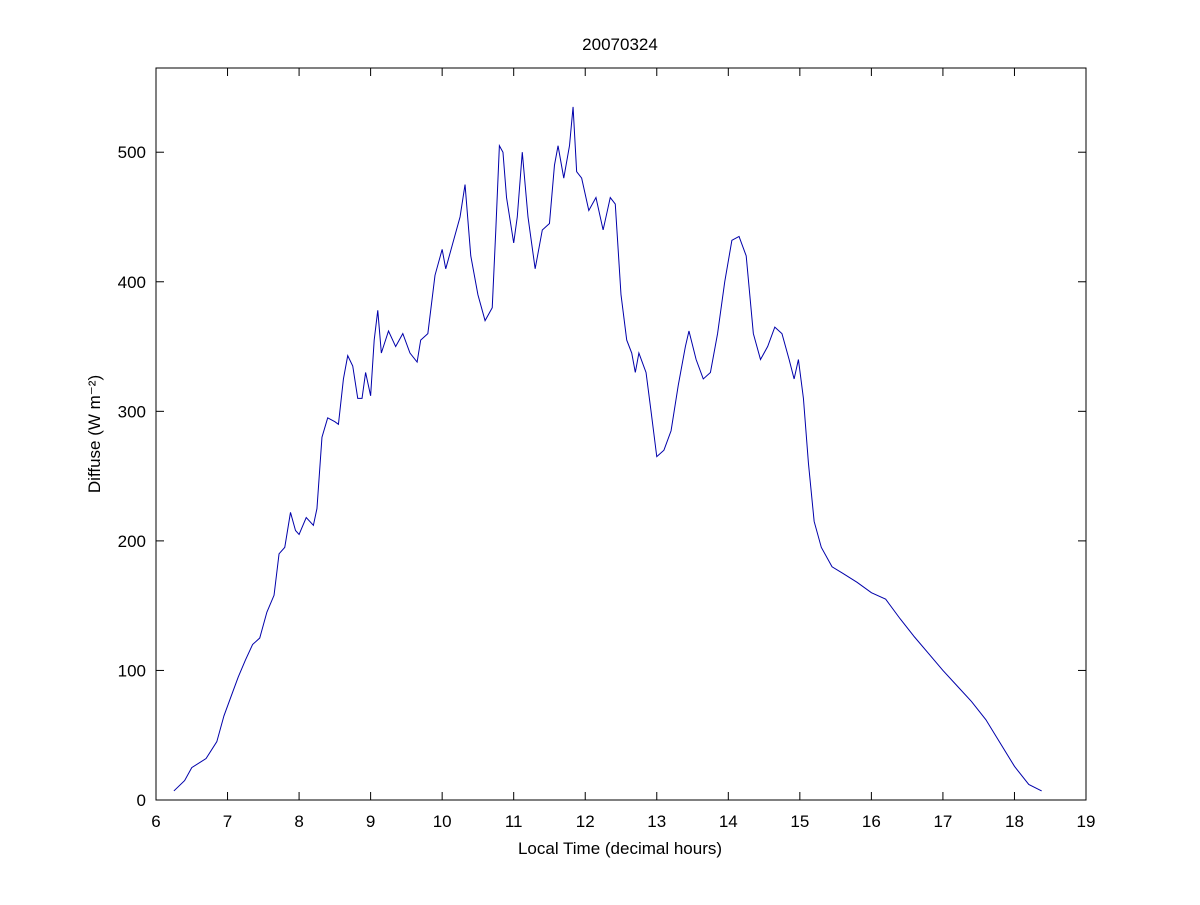  Describe the element at coordinates (155, 821) in the screenshot. I see `x-tick-label: 6` at that location.